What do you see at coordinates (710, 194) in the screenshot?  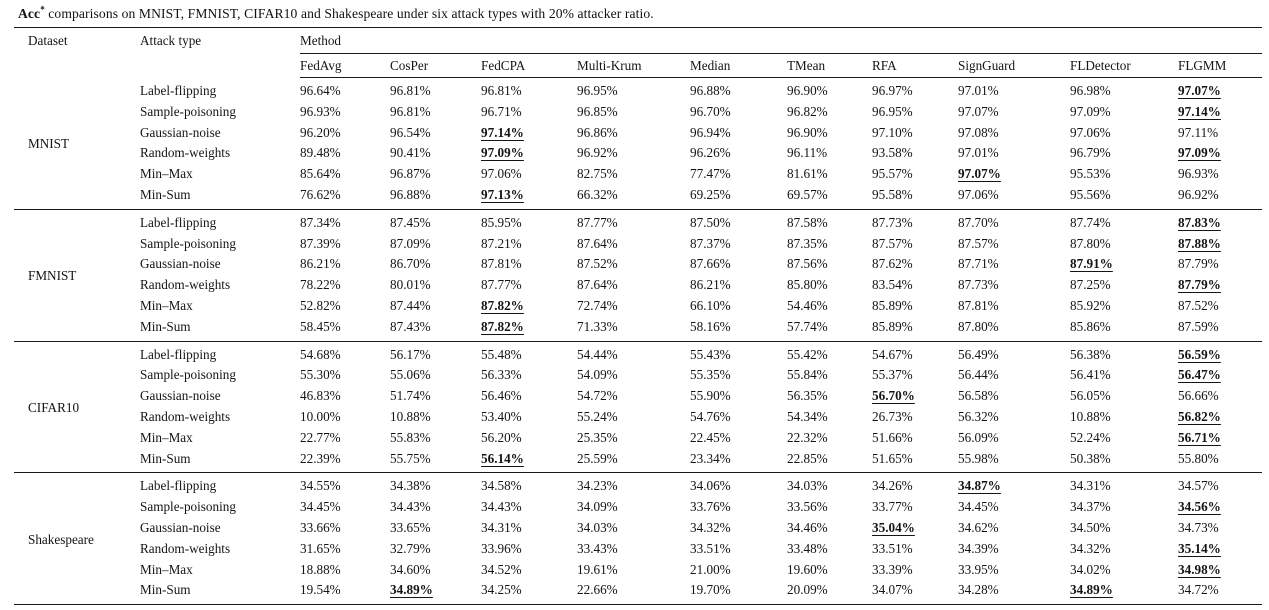 I see `value-cell: 69.25%` at bounding box center [710, 194].